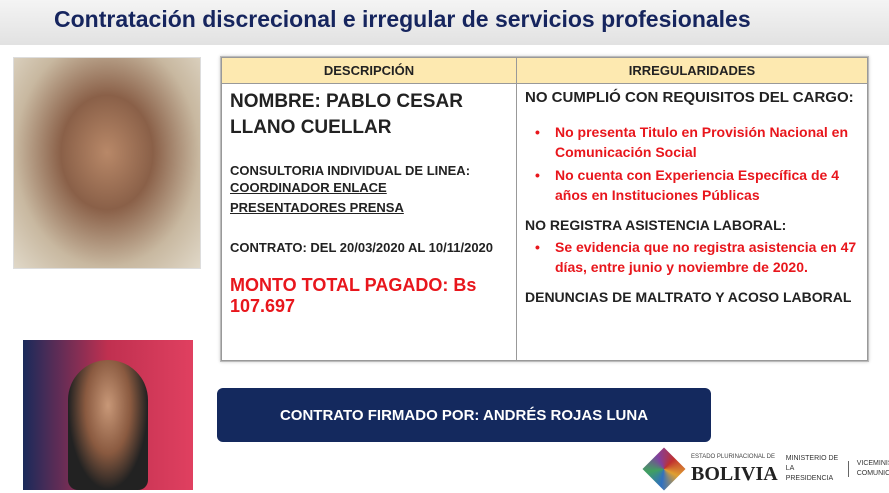 The width and height of the screenshot is (889, 493). I want to click on chakana-icon, so click(664, 469).